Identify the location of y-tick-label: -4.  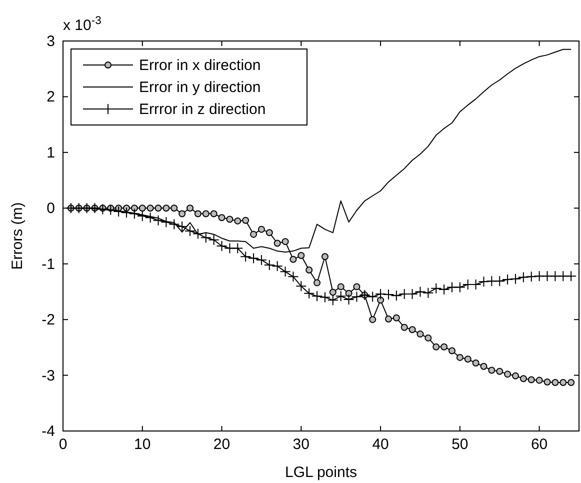
(48, 431).